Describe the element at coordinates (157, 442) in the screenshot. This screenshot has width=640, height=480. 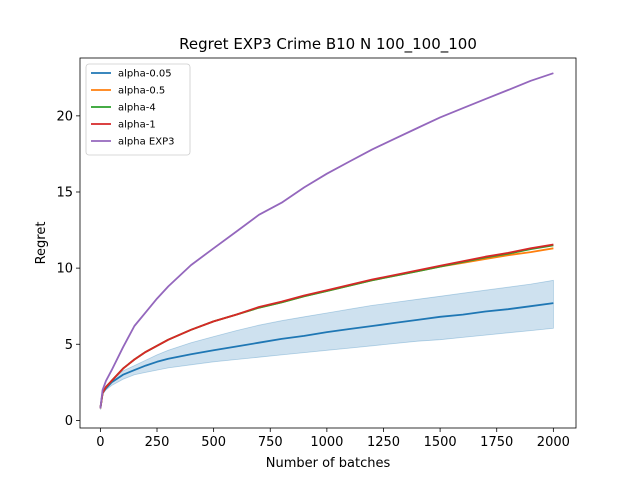
I see `x-tick-label: 250` at that location.